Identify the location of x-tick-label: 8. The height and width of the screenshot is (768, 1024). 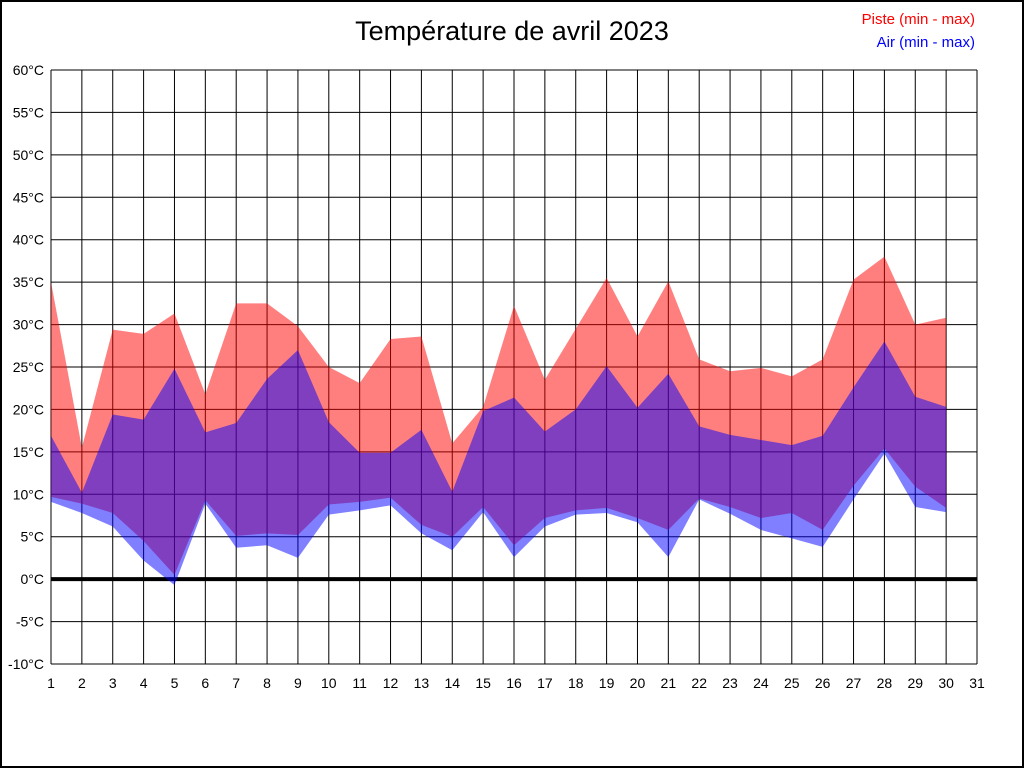
(267, 683).